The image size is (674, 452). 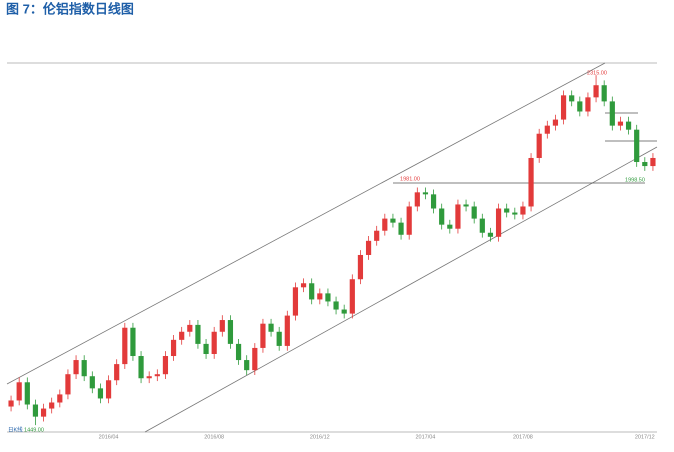 I want to click on x-tick-label: 2016/12, so click(x=320, y=437).